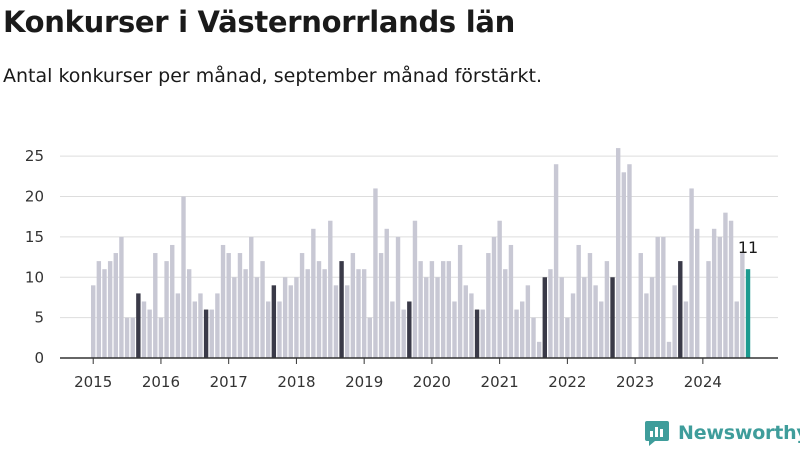  I want to click on x-tick-label: 2017, so click(229, 382).